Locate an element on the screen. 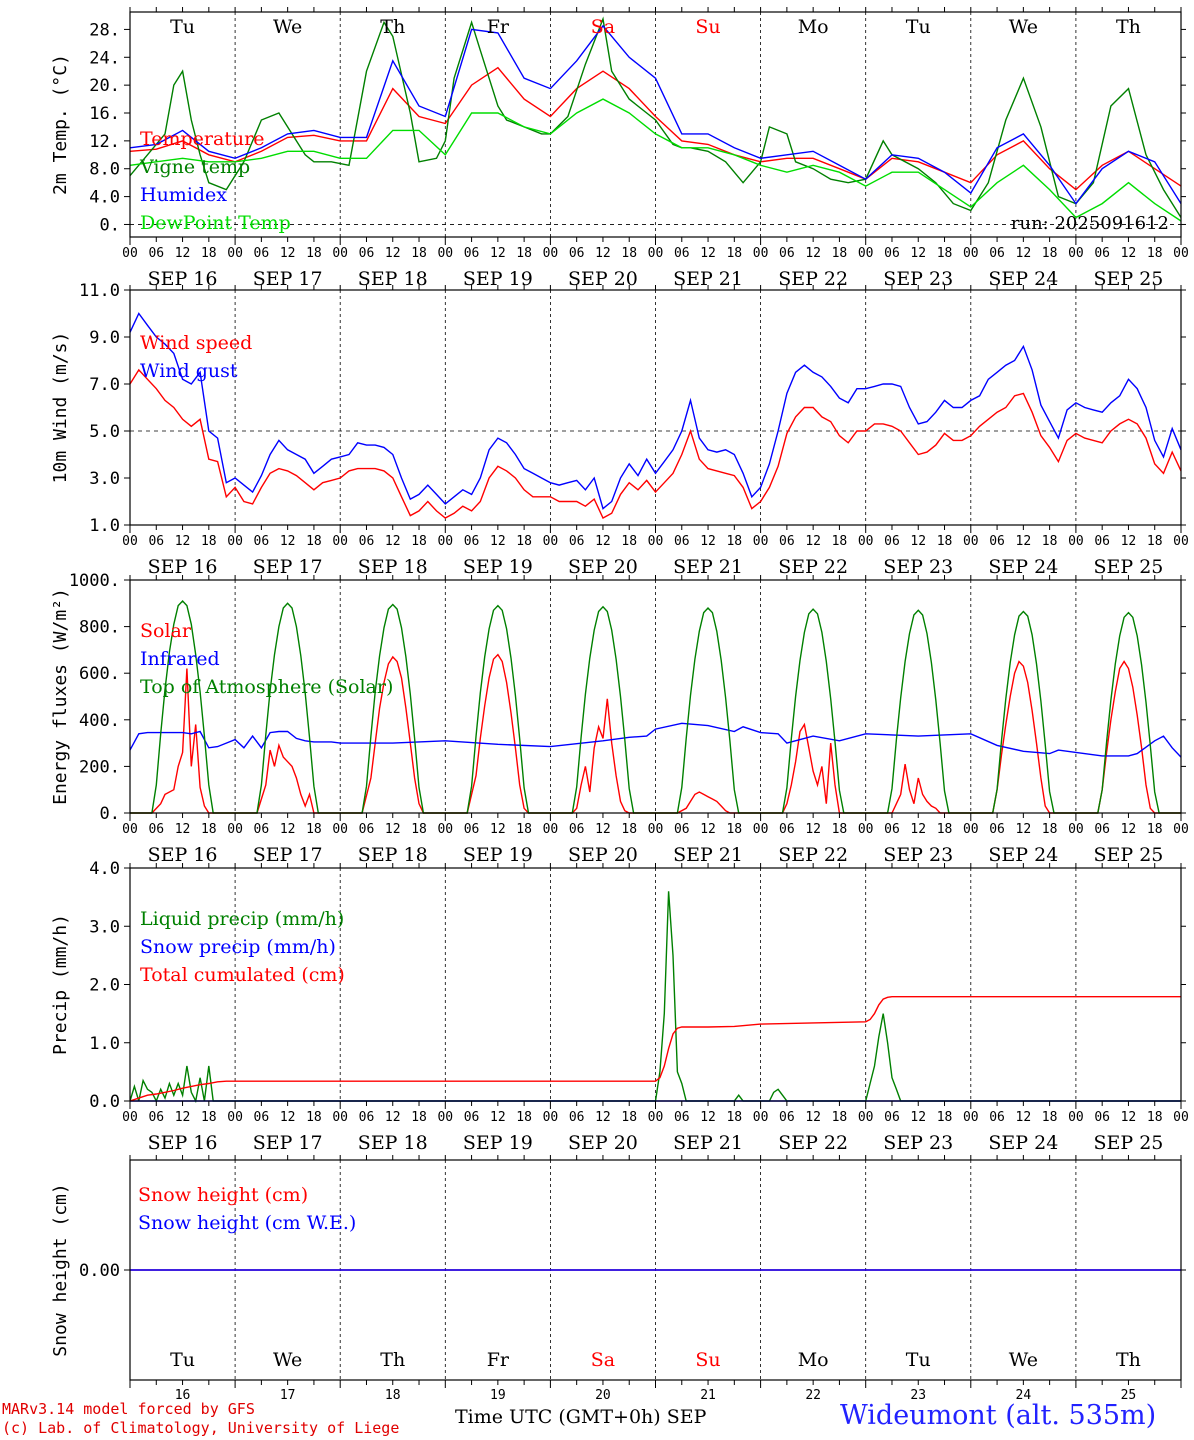  panel1-y-tick-label: 4.0 is located at coordinates (104, 198).